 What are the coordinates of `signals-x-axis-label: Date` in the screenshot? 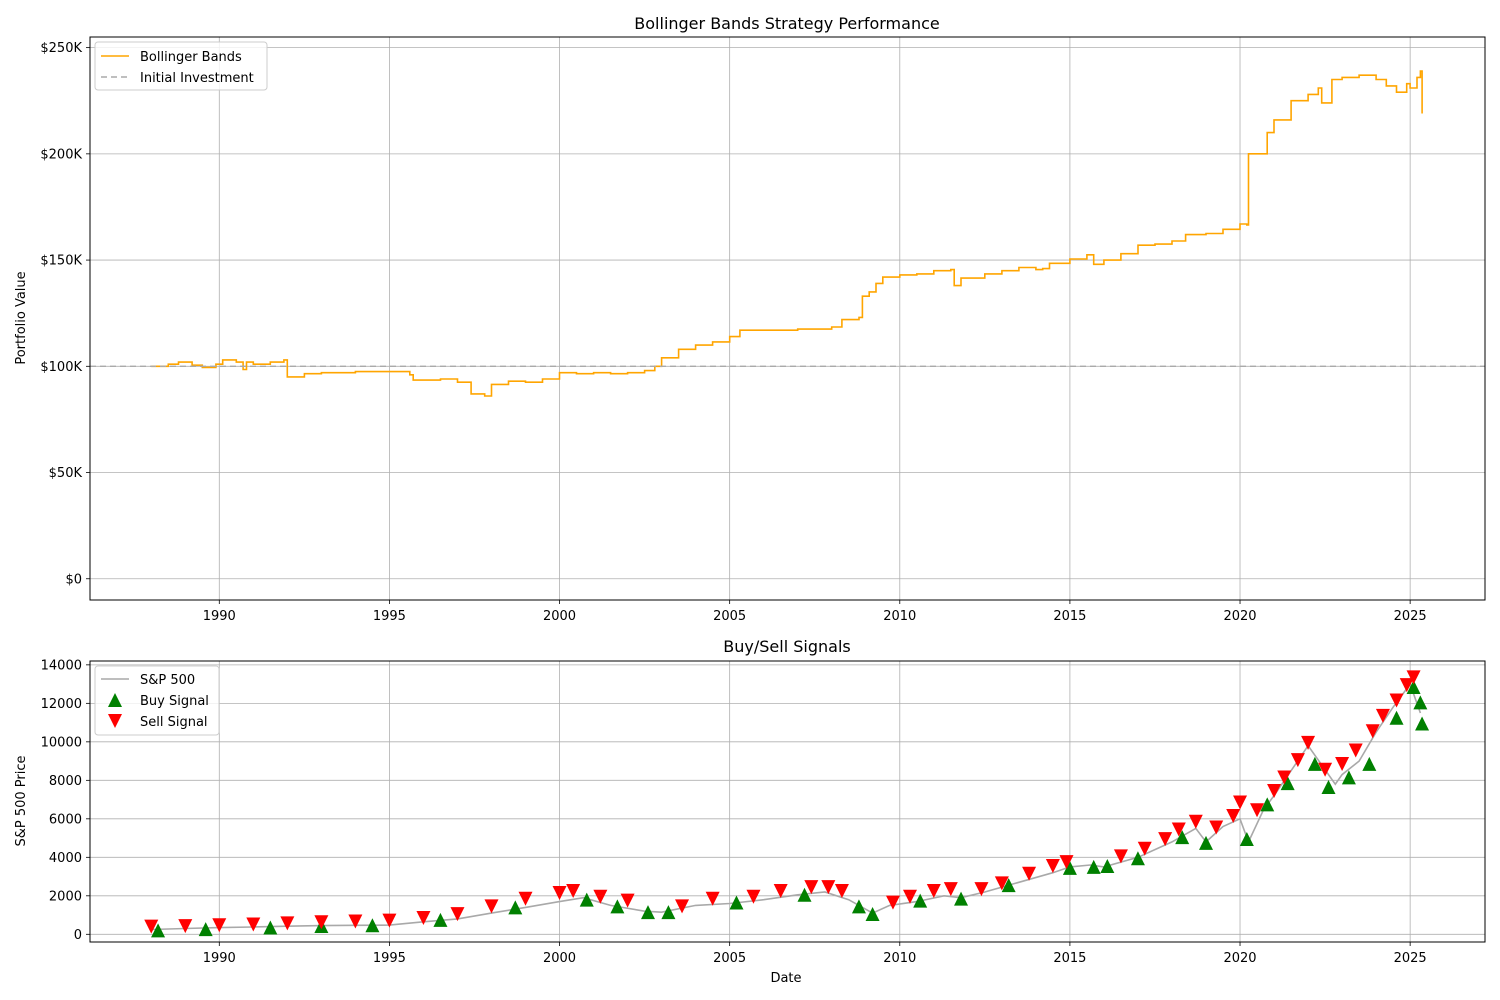 It's located at (785, 978).